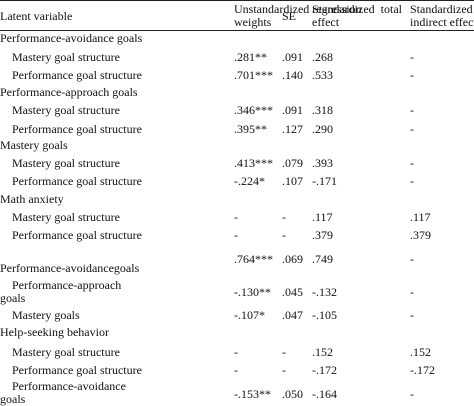  What do you see at coordinates (289, 16) in the screenshot?
I see `header-se: SE` at bounding box center [289, 16].